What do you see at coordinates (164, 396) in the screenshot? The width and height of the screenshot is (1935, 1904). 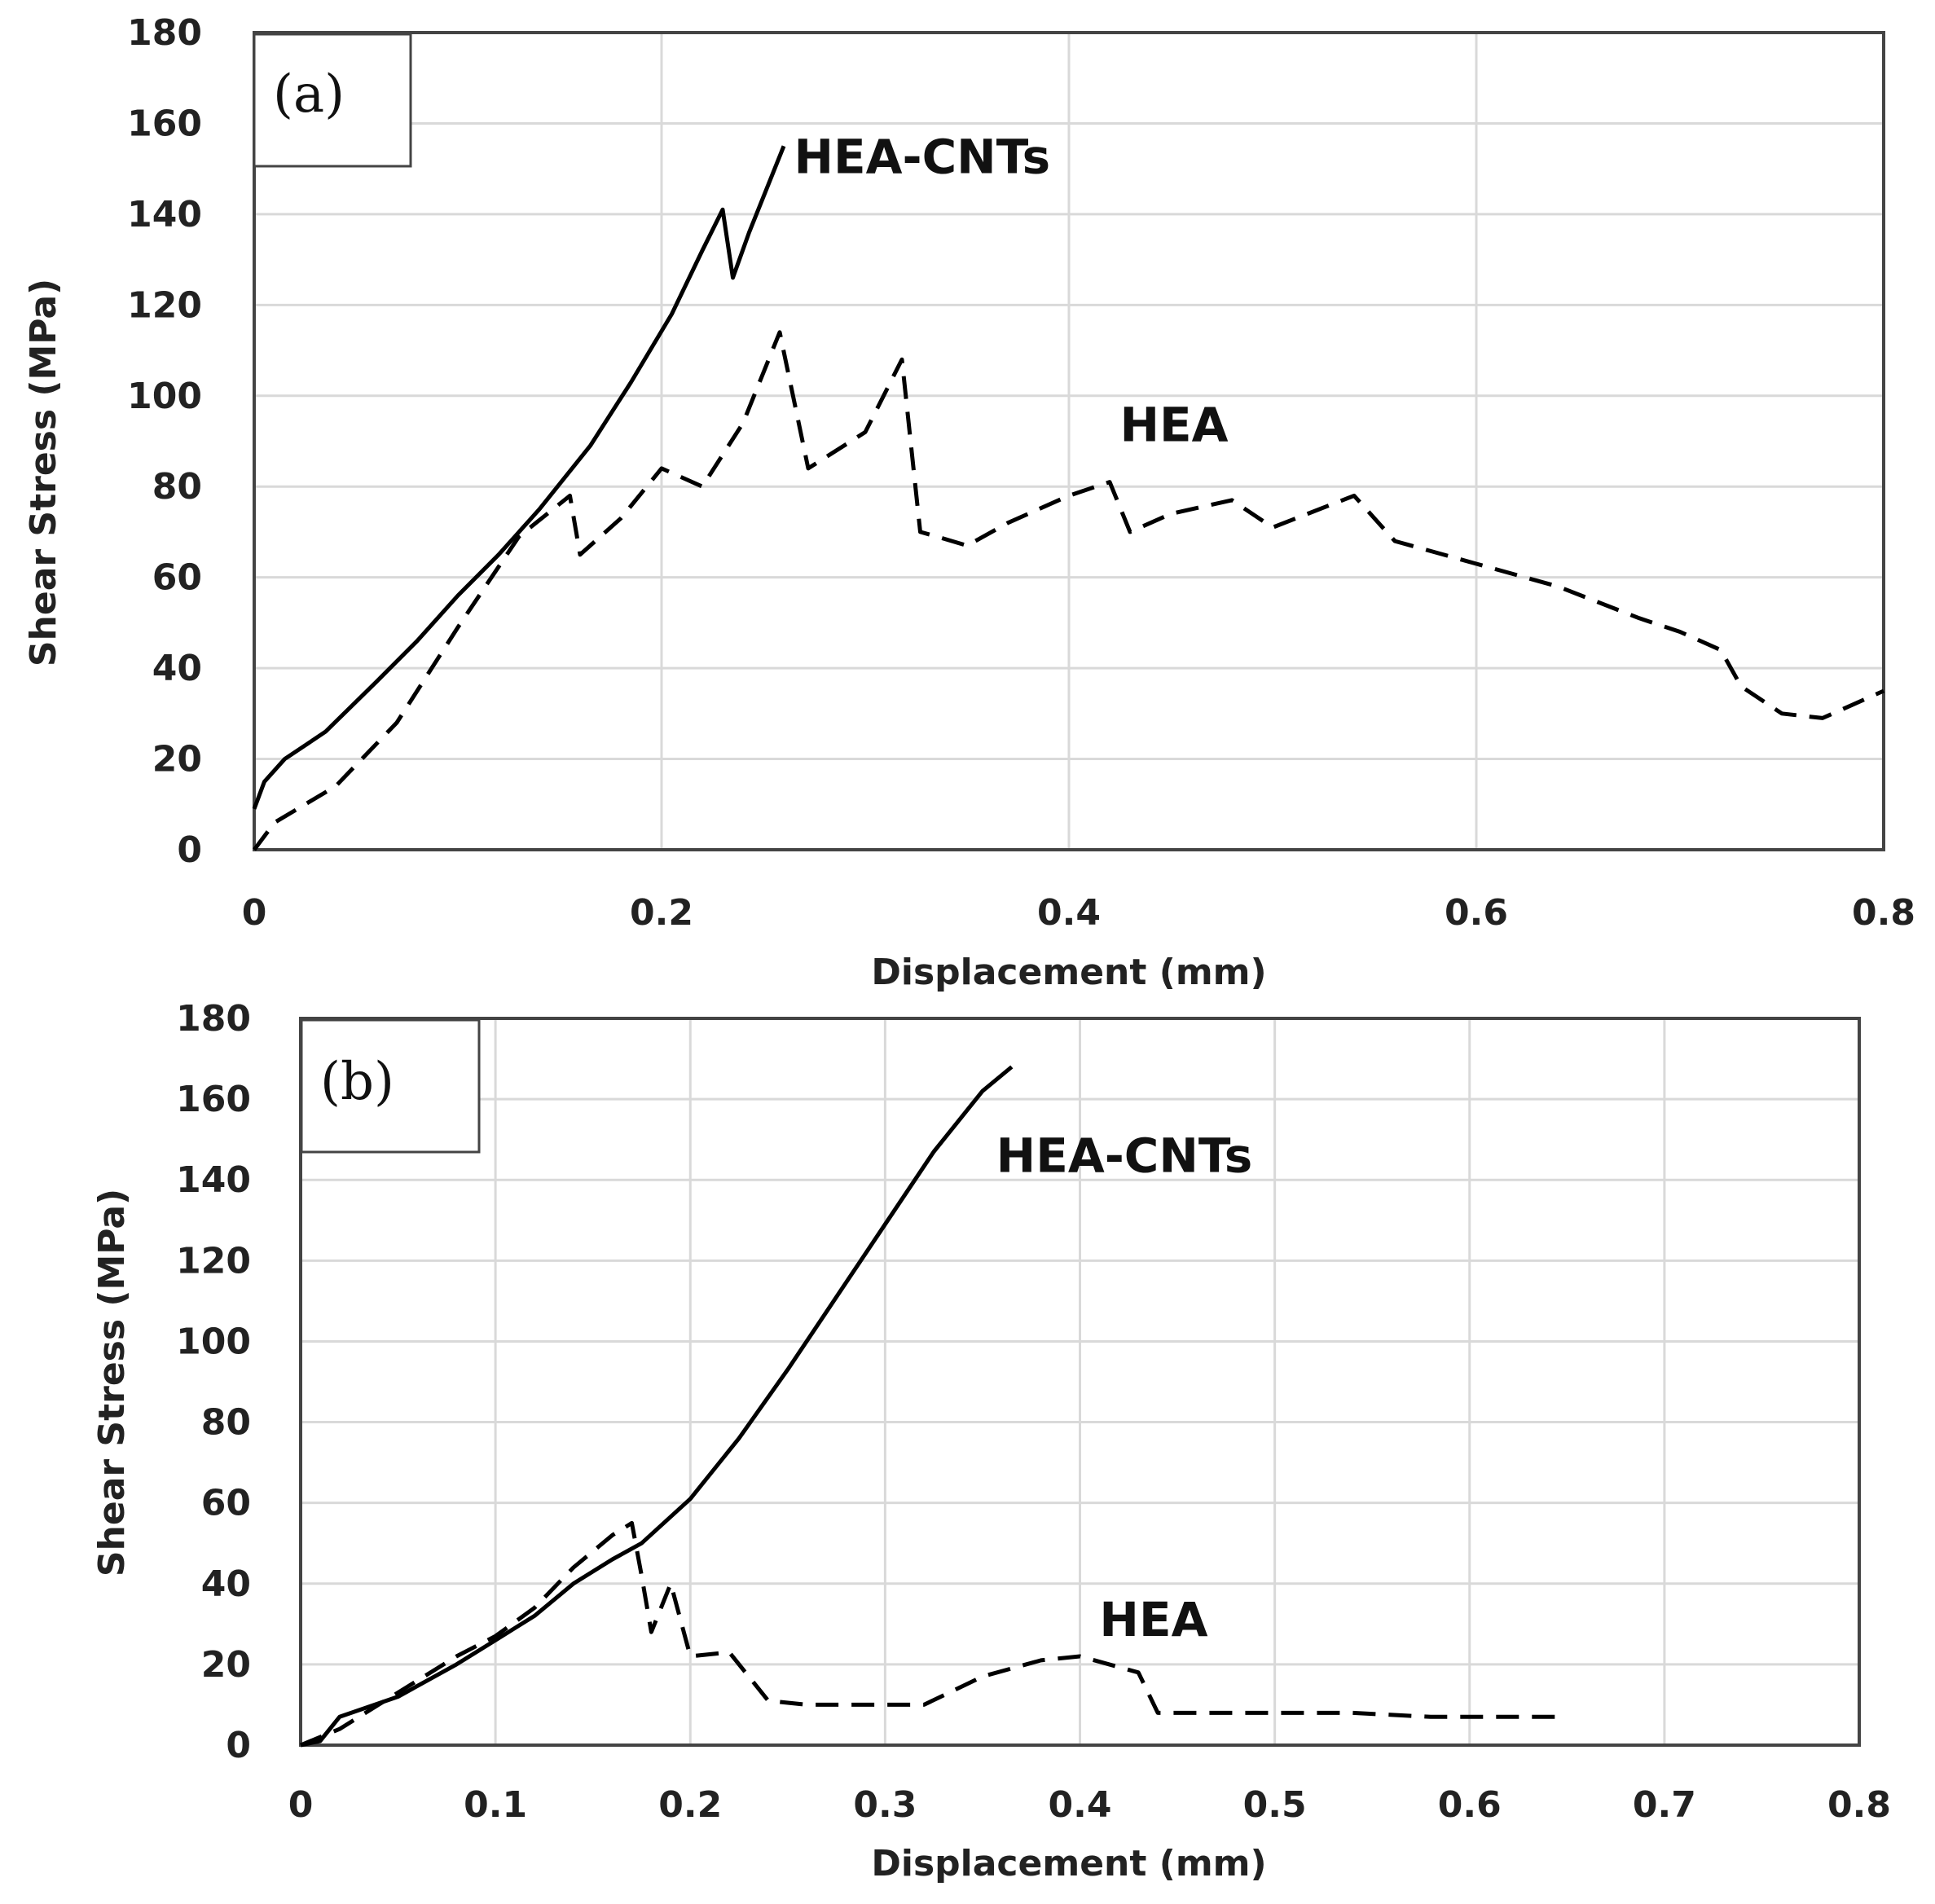 I see `panel-a-y-tick-label: 100` at bounding box center [164, 396].